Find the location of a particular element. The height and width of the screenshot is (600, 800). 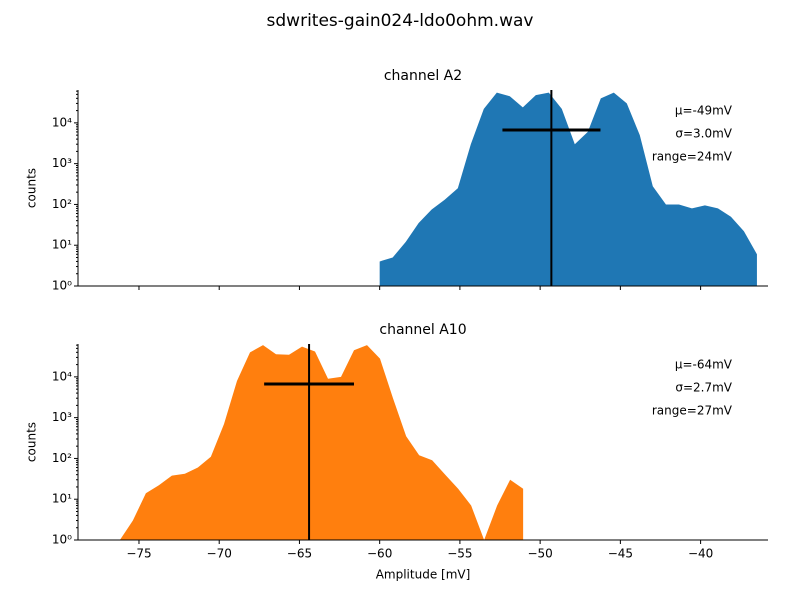

annotation: σ=3.0mV is located at coordinates (703, 134).